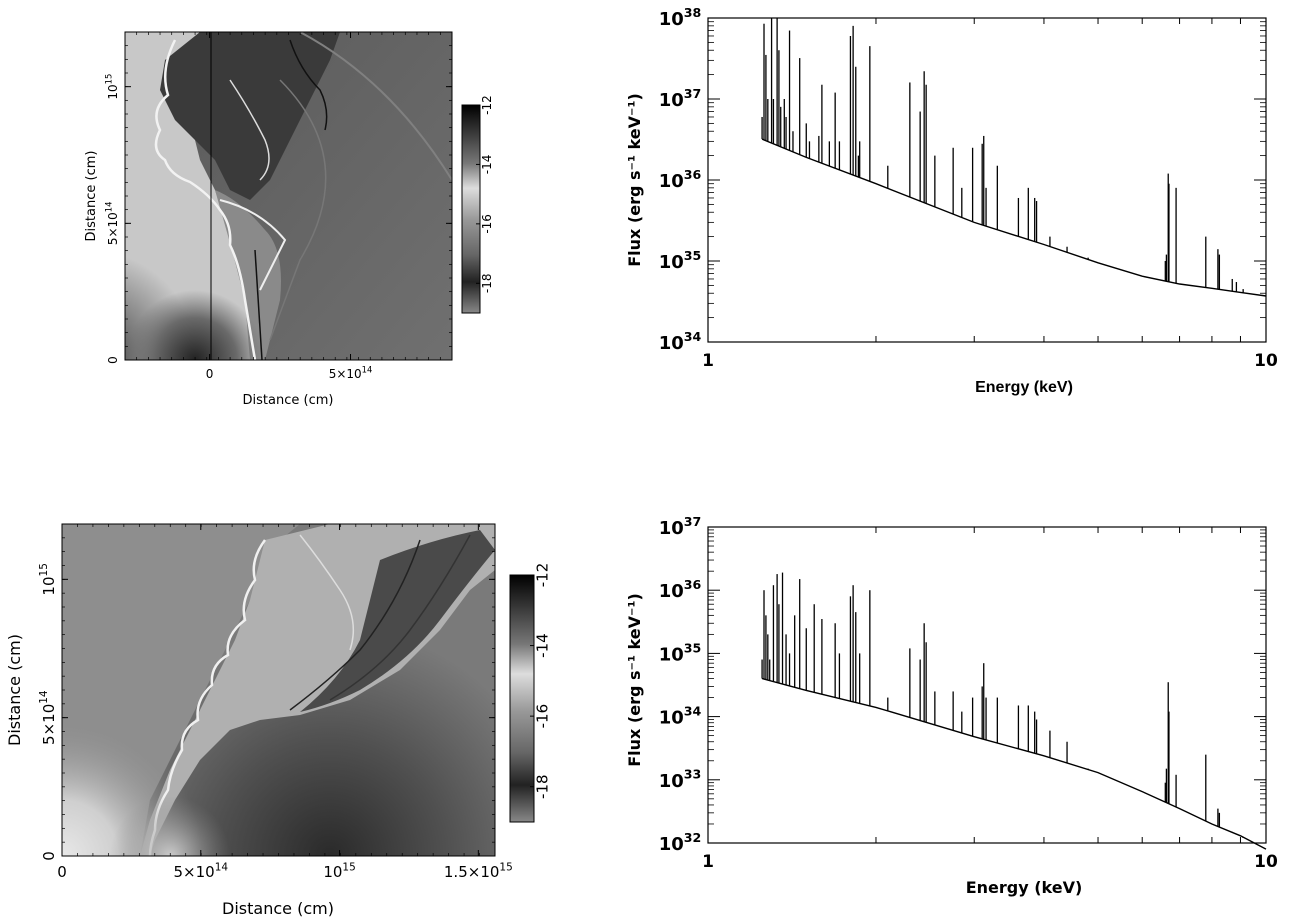 This screenshot has height=921, width=1289. Describe the element at coordinates (680, 779) in the screenshot. I see `y-tick-label: 1033` at that location.